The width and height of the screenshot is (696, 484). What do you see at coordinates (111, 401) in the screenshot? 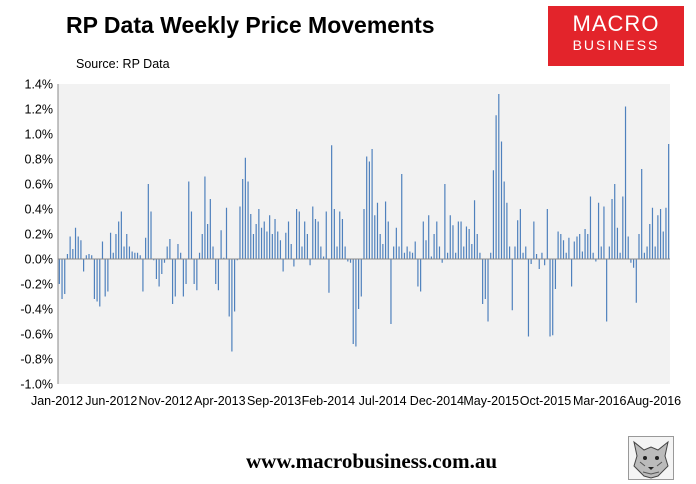
I see `x-tick-label: Jun-2012` at bounding box center [111, 401].